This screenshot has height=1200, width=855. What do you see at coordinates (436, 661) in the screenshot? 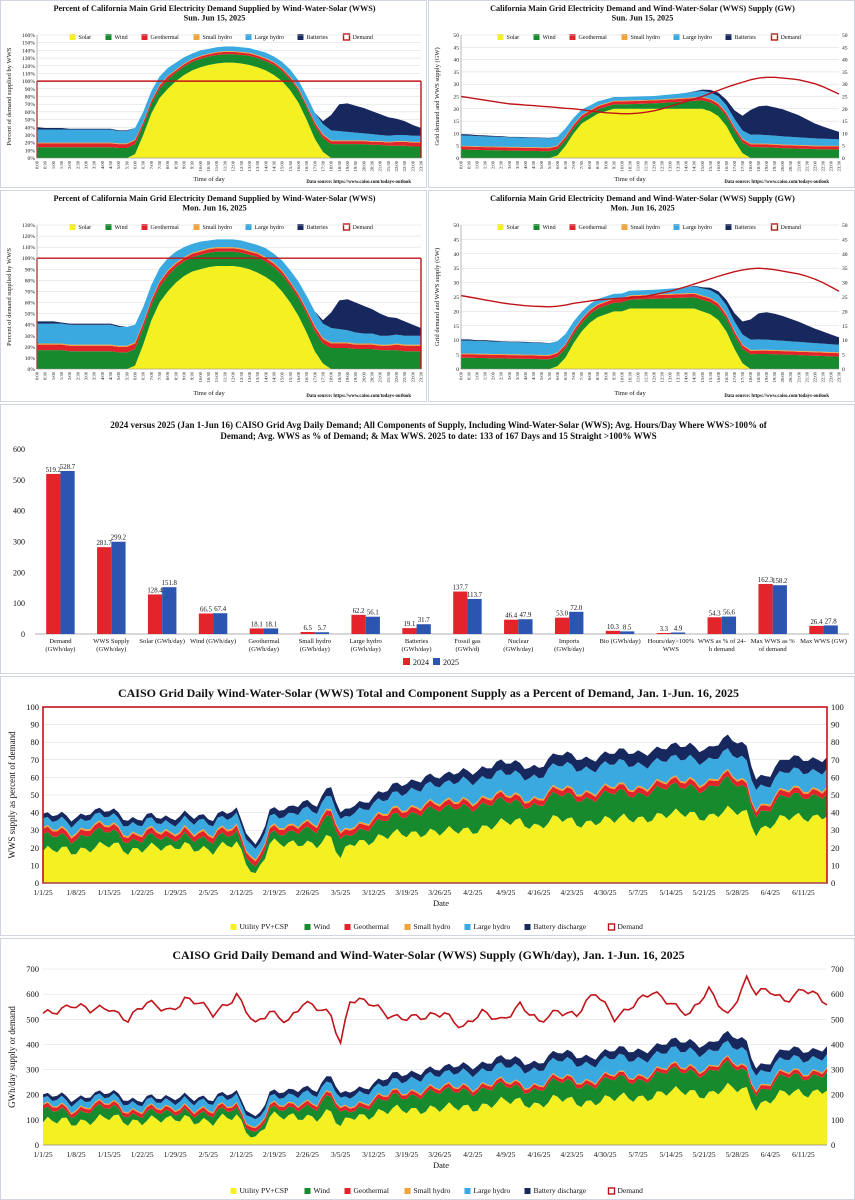
I see `legend-swatch-2025` at bounding box center [436, 661].